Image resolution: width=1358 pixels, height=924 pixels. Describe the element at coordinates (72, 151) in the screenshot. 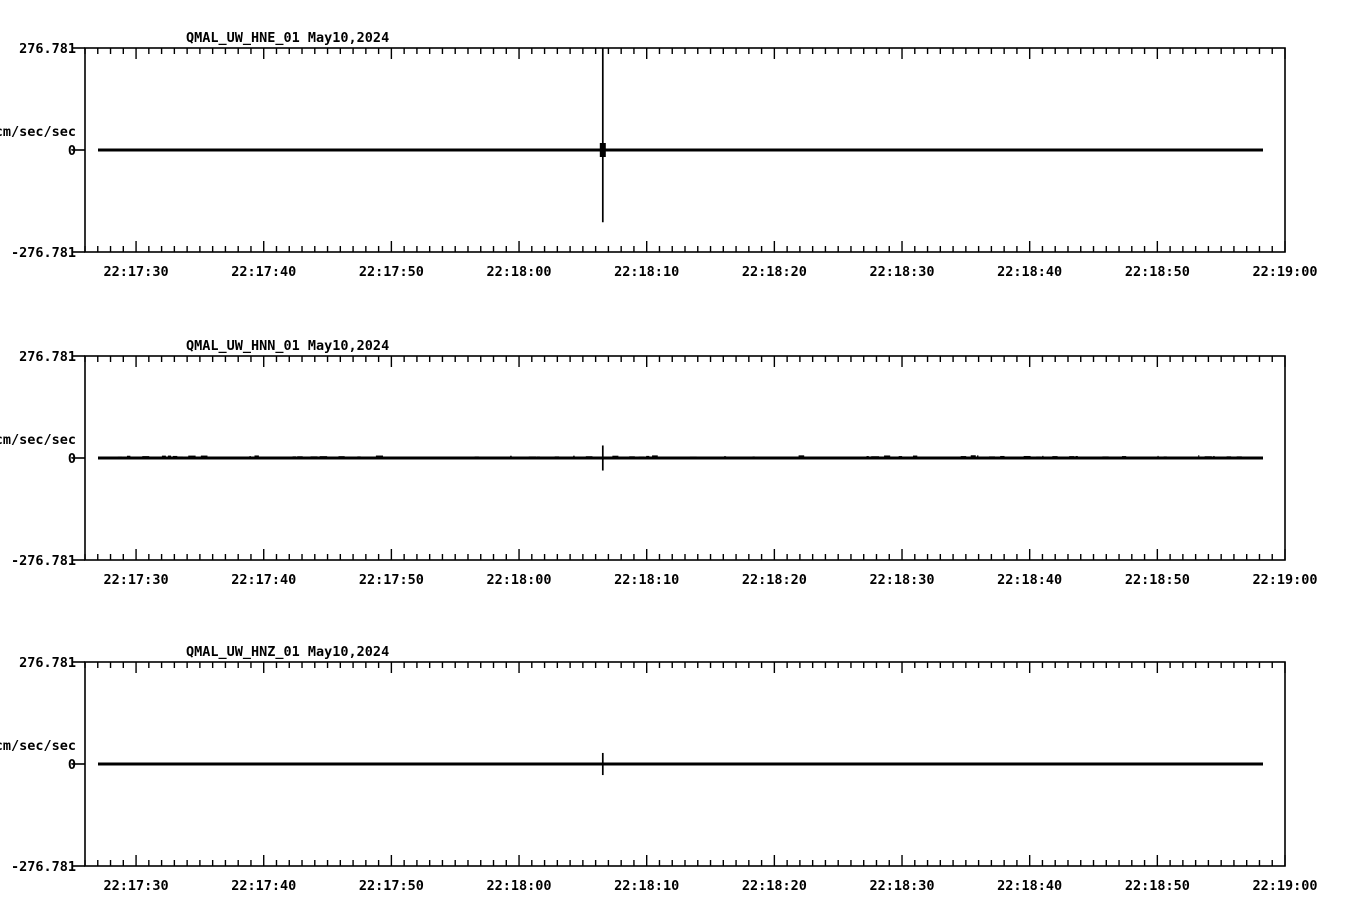

I see `y-axis-zero-label: 0` at that location.